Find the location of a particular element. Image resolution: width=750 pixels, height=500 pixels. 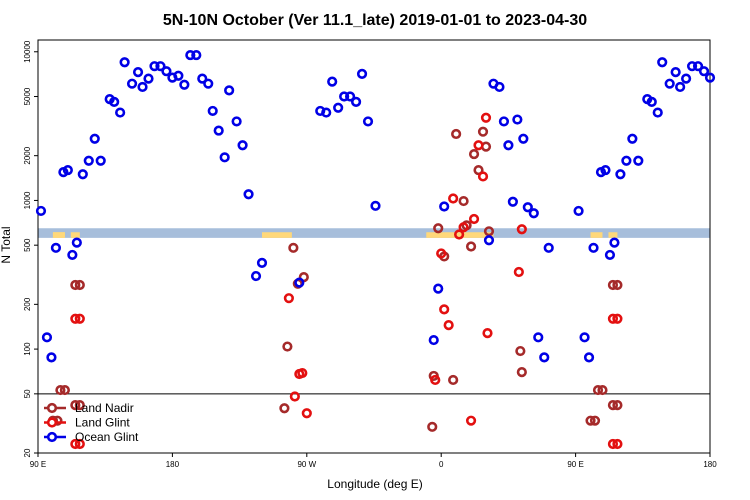

y-tick-label: 500 is located at coordinates (27, 245).